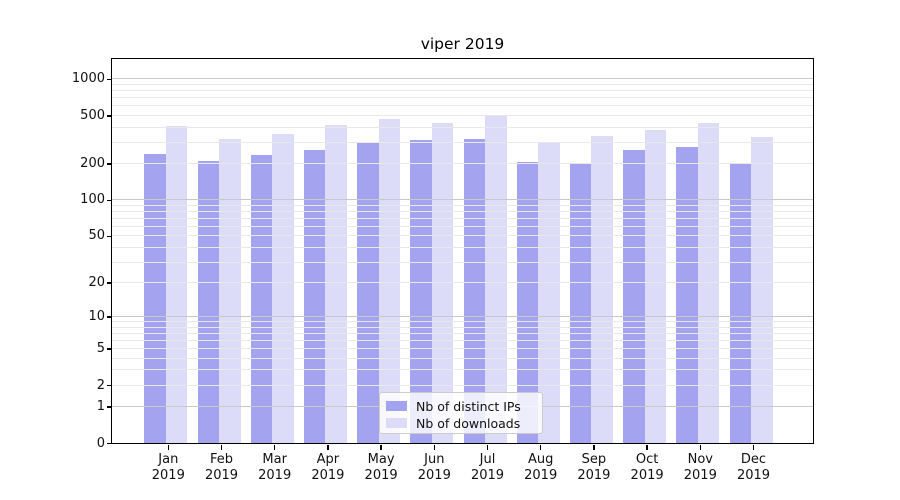  Describe the element at coordinates (100, 385) in the screenshot. I see `y-tick-label: 2` at that location.